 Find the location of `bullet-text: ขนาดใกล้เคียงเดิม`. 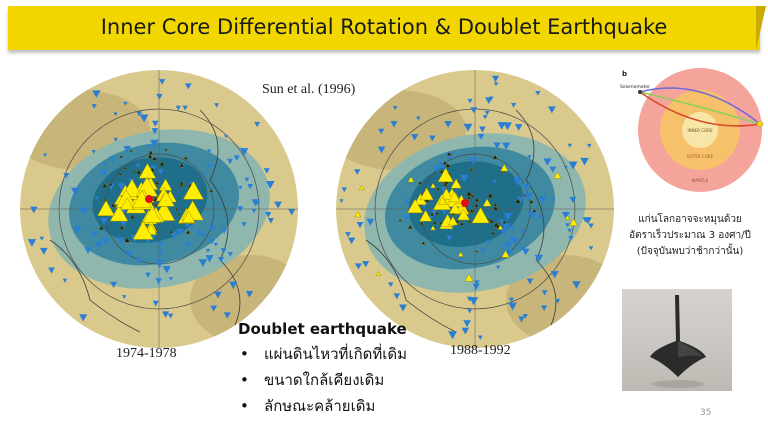

bullet-text: ขนาดใกล้เคียงเดิม is located at coordinates (324, 380).